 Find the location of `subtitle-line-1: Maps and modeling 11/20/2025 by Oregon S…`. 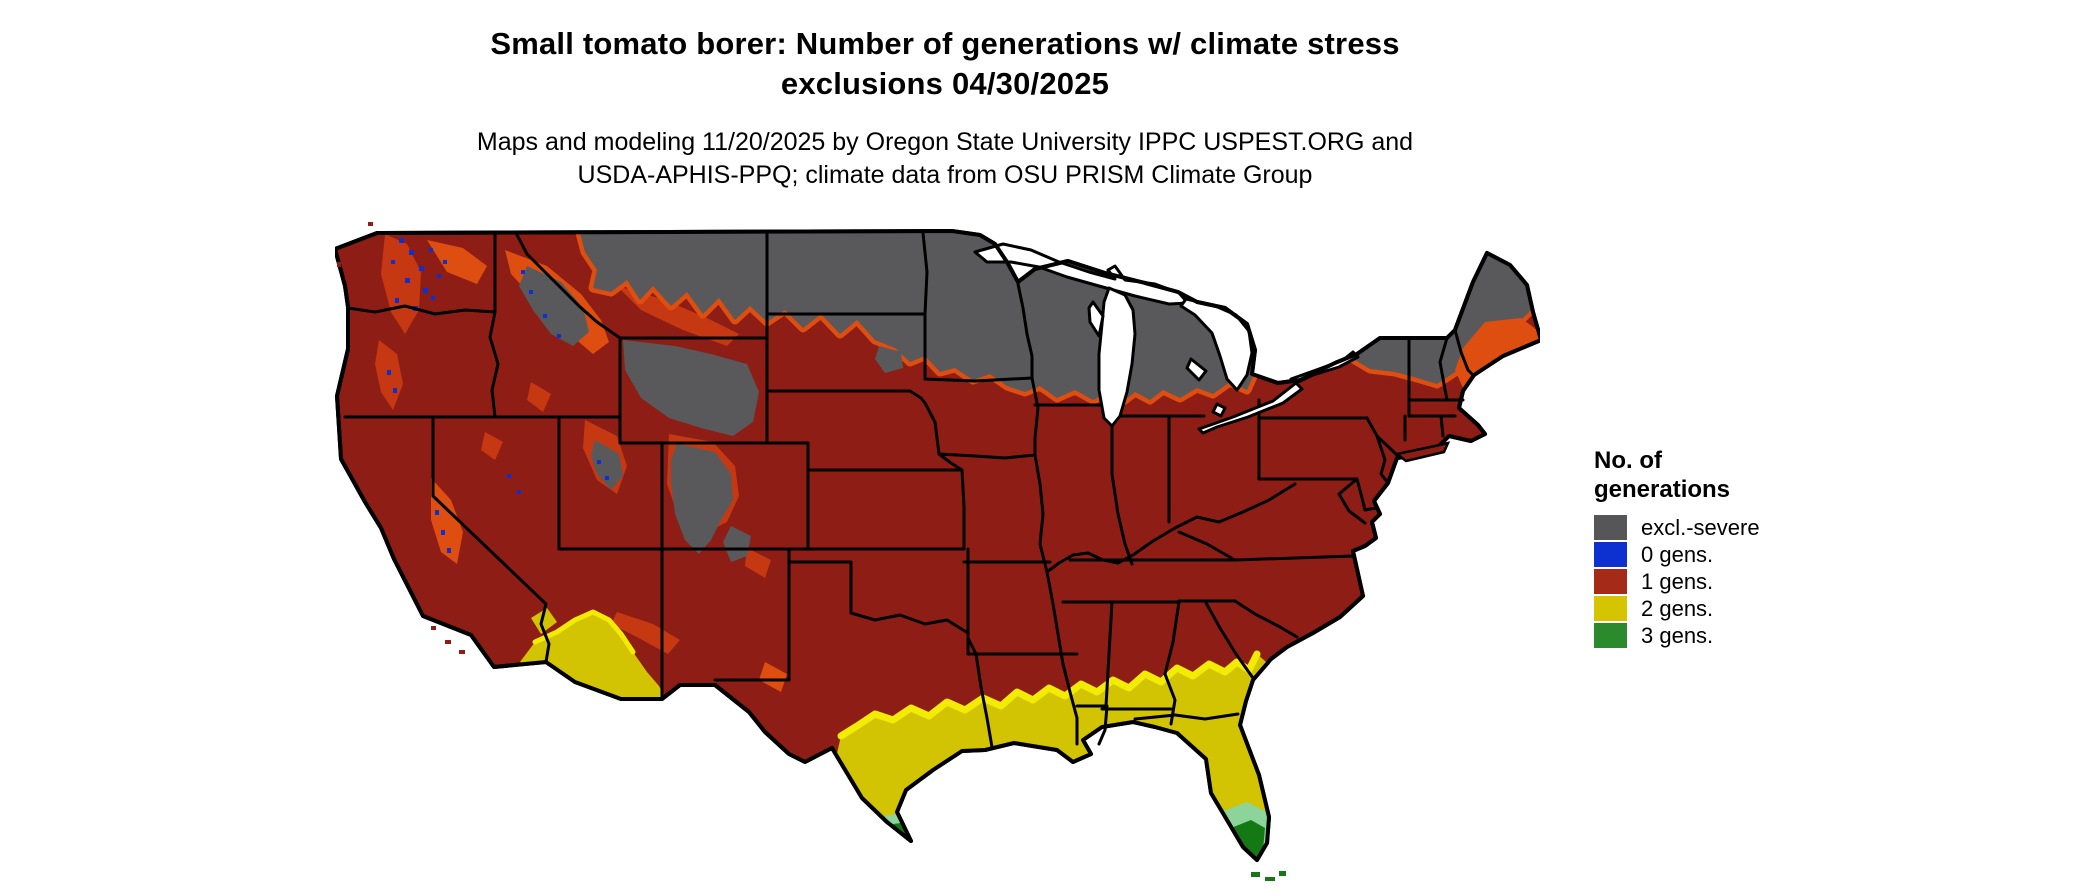

subtitle-line-1: Maps and modeling 11/20/2025 by Oregon S… is located at coordinates (945, 142).